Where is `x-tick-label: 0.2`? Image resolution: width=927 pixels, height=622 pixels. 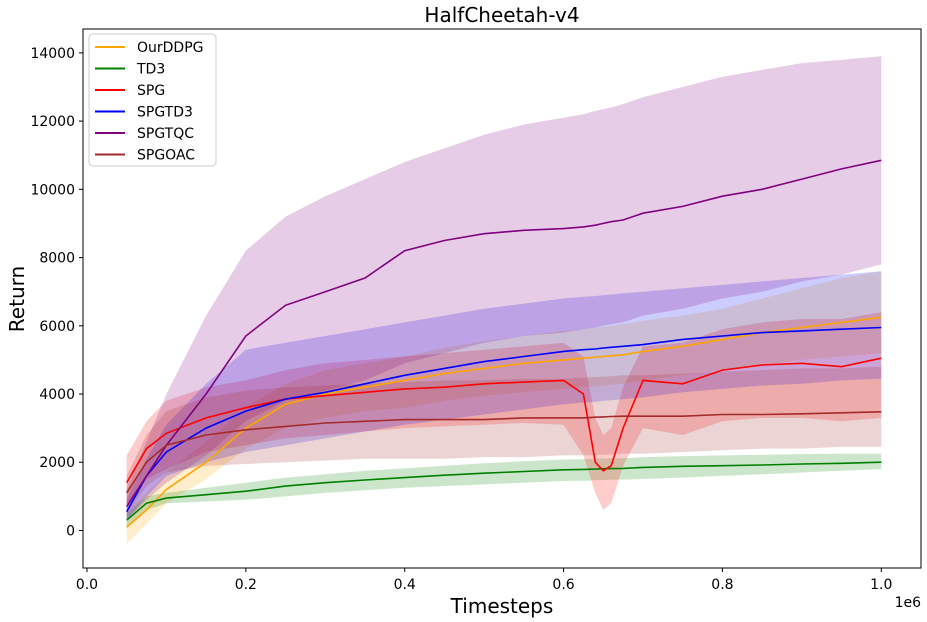
x-tick-label: 0.2 is located at coordinates (246, 585).